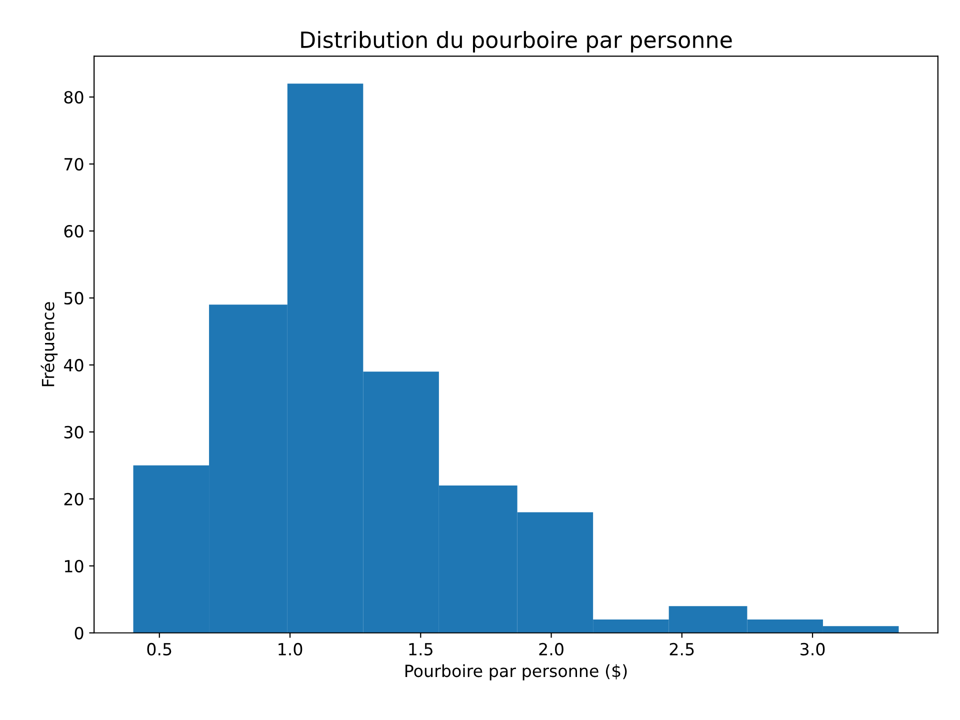  Describe the element at coordinates (159, 649) in the screenshot. I see `x-tick-label: 0.5` at that location.